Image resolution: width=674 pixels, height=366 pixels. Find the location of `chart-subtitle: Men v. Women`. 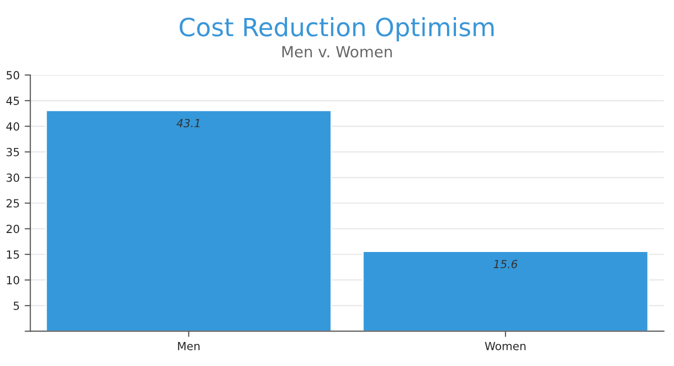

chart-subtitle: Men v. Women is located at coordinates (337, 52).